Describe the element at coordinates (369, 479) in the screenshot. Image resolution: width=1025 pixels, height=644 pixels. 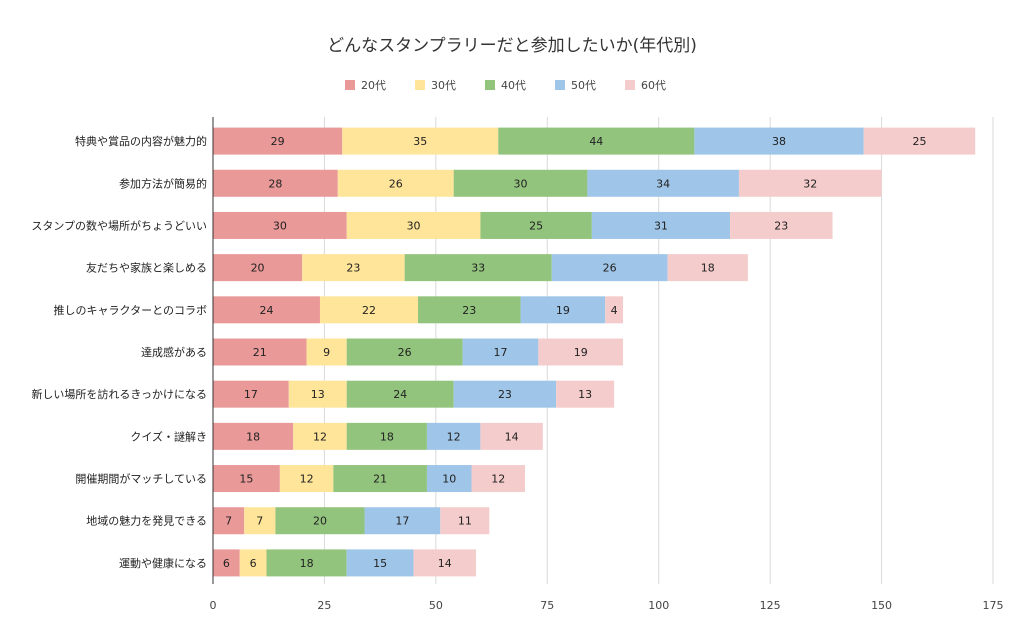
I see `bar-row: 15 12 21 10 12` at that location.